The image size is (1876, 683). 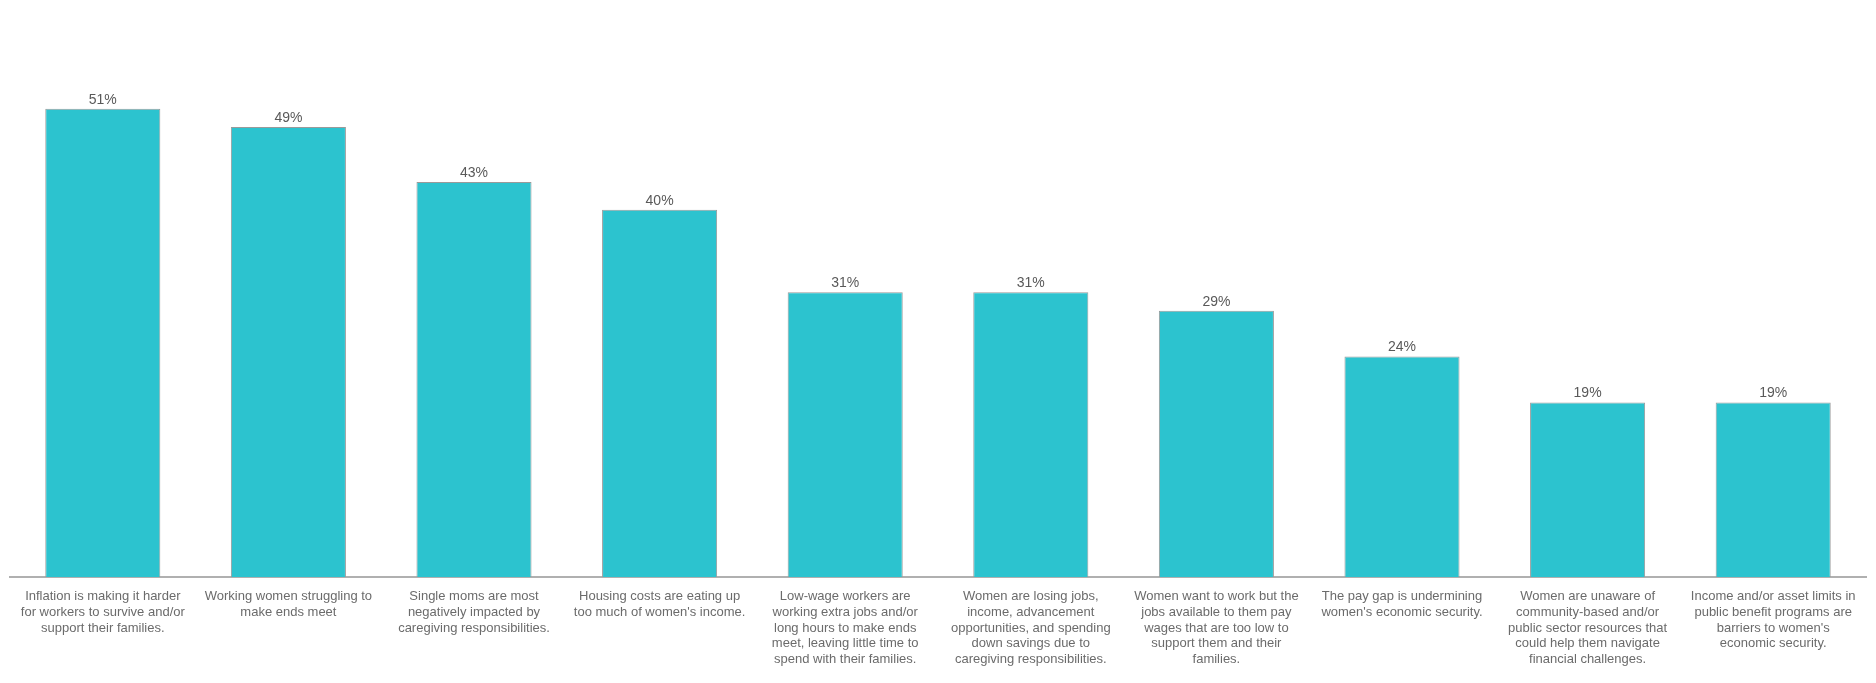 I want to click on data-label: 51%, so click(x=102, y=98).